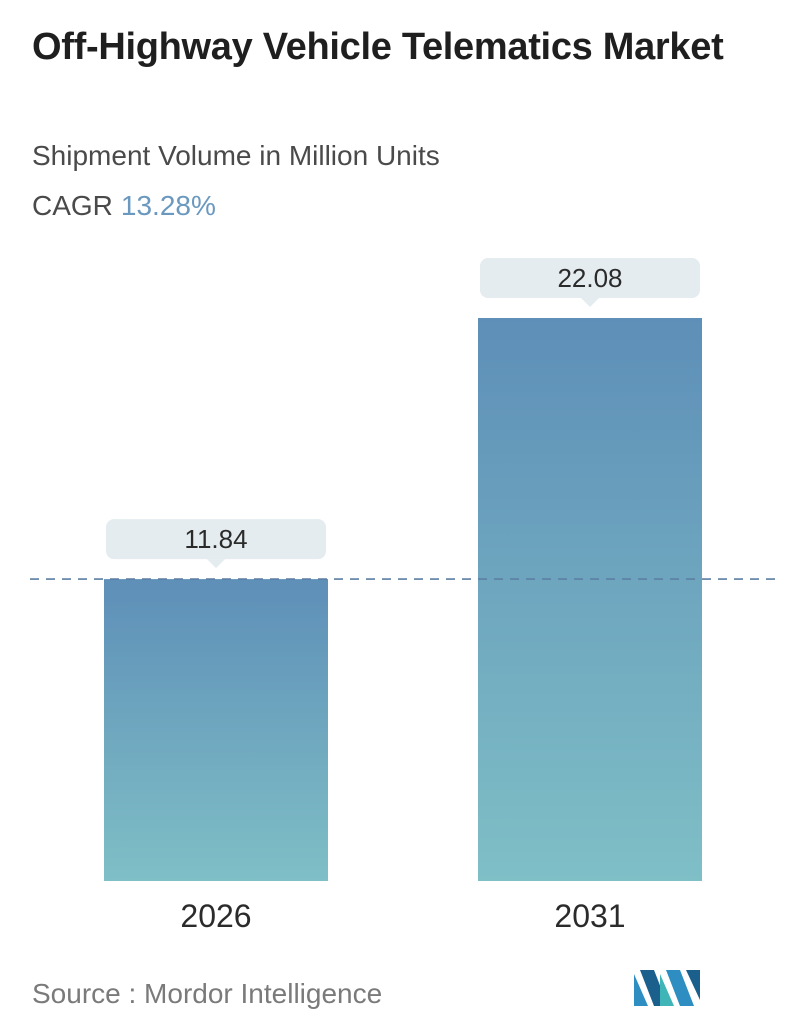 This screenshot has width=796, height=1034. Describe the element at coordinates (216, 730) in the screenshot. I see `bar-2026` at that location.